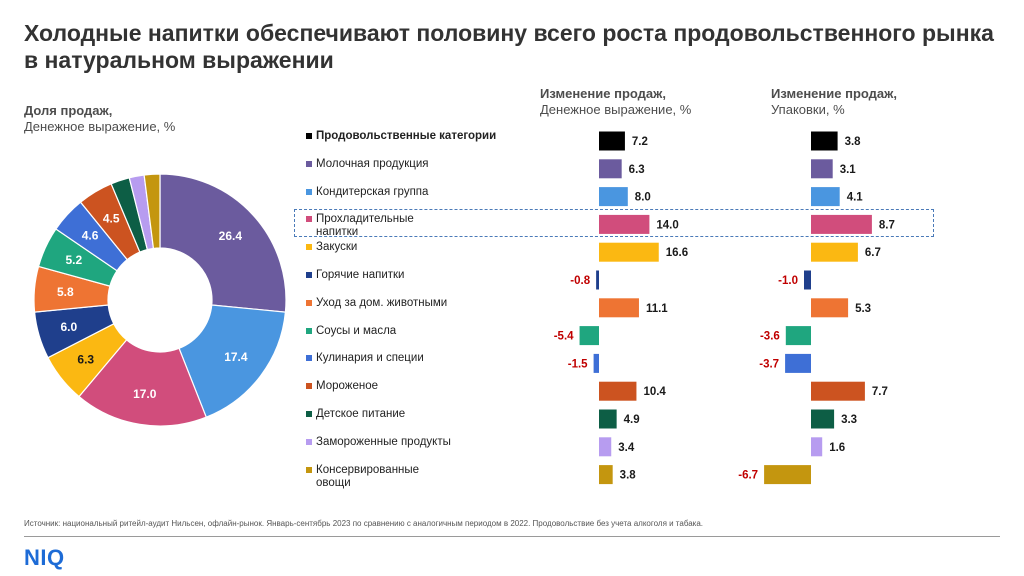 The image size is (1024, 576). I want to click on legend-label: Соусы и масла, so click(426, 331).